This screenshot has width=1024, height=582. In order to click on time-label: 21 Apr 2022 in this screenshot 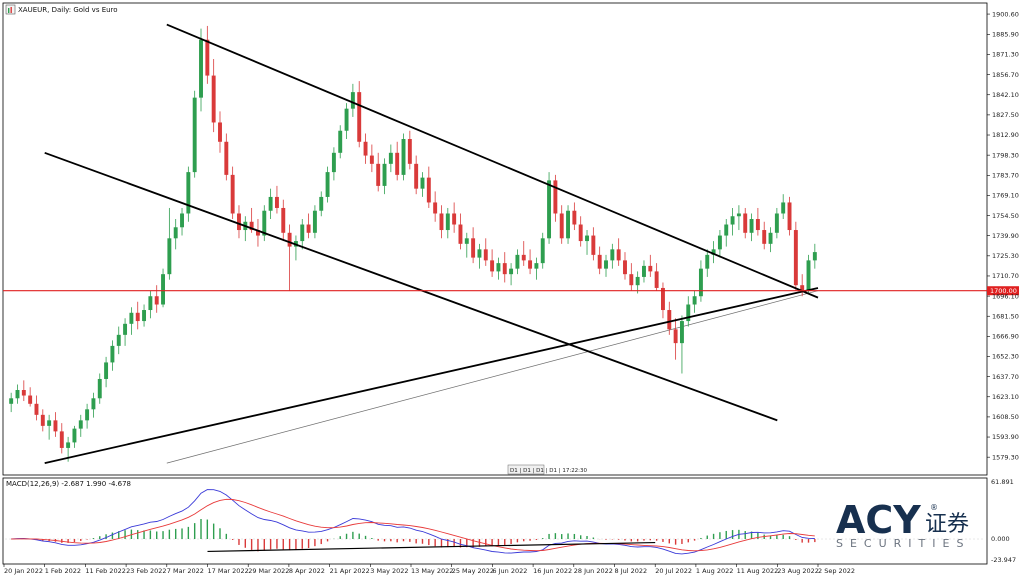, I will do `click(350, 571)`.